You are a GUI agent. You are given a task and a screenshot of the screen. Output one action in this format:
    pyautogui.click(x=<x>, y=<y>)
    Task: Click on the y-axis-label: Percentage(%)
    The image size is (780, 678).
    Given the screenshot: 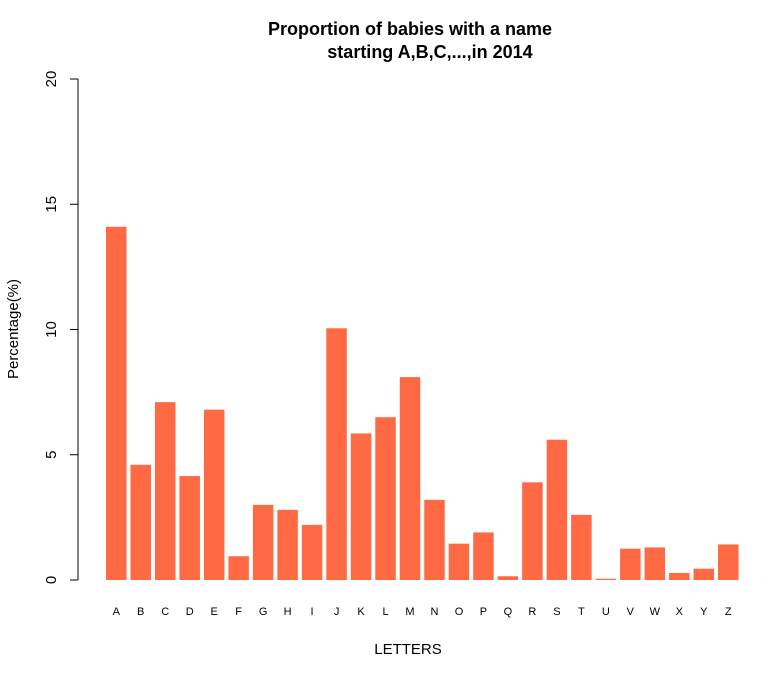 What is the action you would take?
    pyautogui.click(x=13, y=329)
    